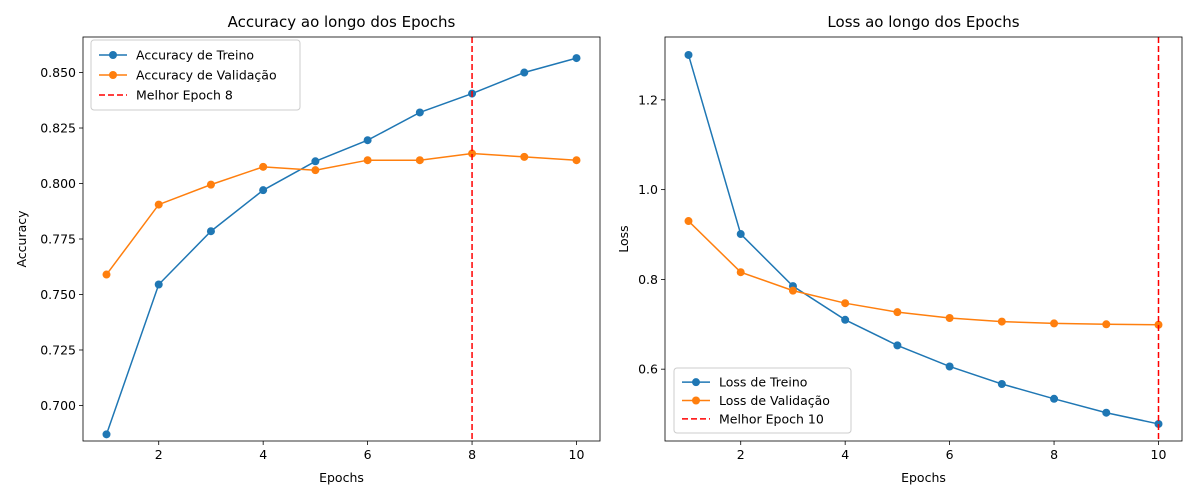  I want to click on y-tick-label: 0.700, so click(58, 405).